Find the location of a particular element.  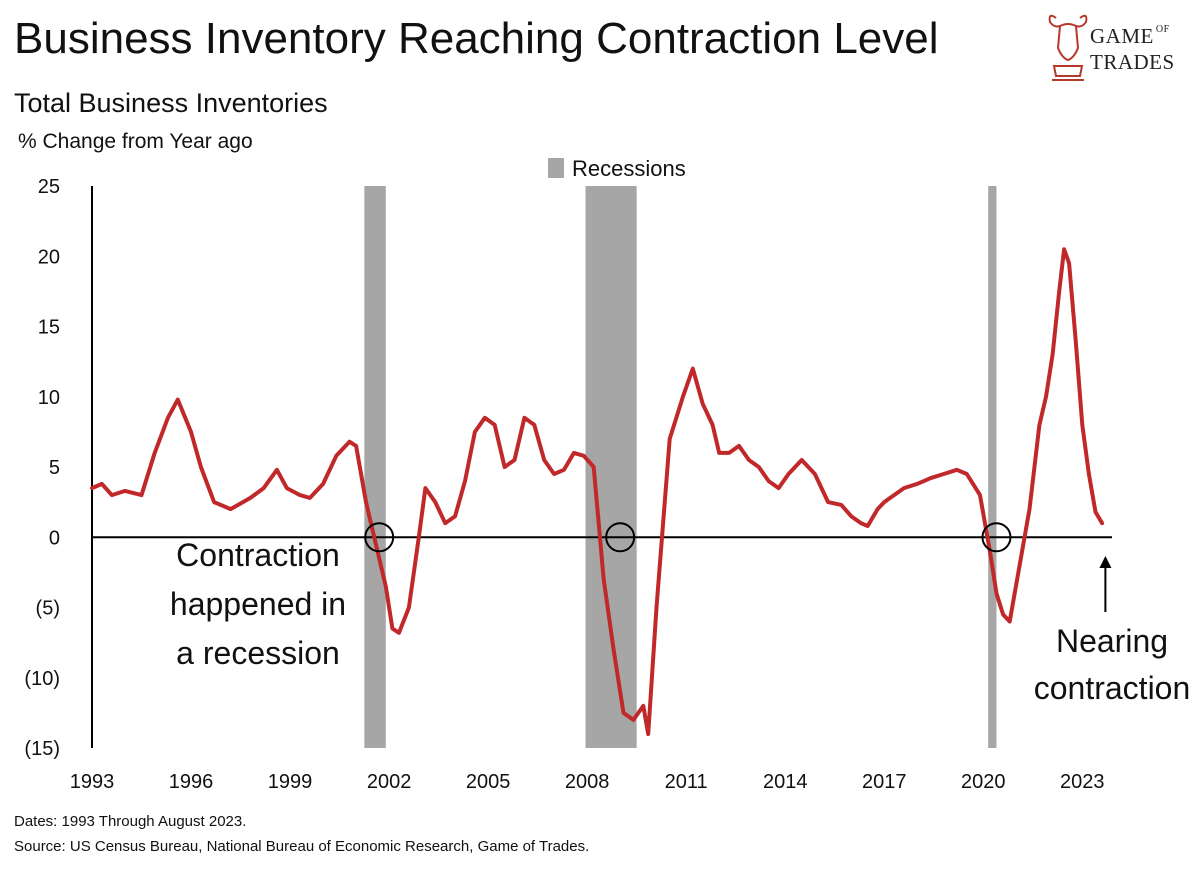

annotation-recession-text: Contraction is located at coordinates (258, 555).